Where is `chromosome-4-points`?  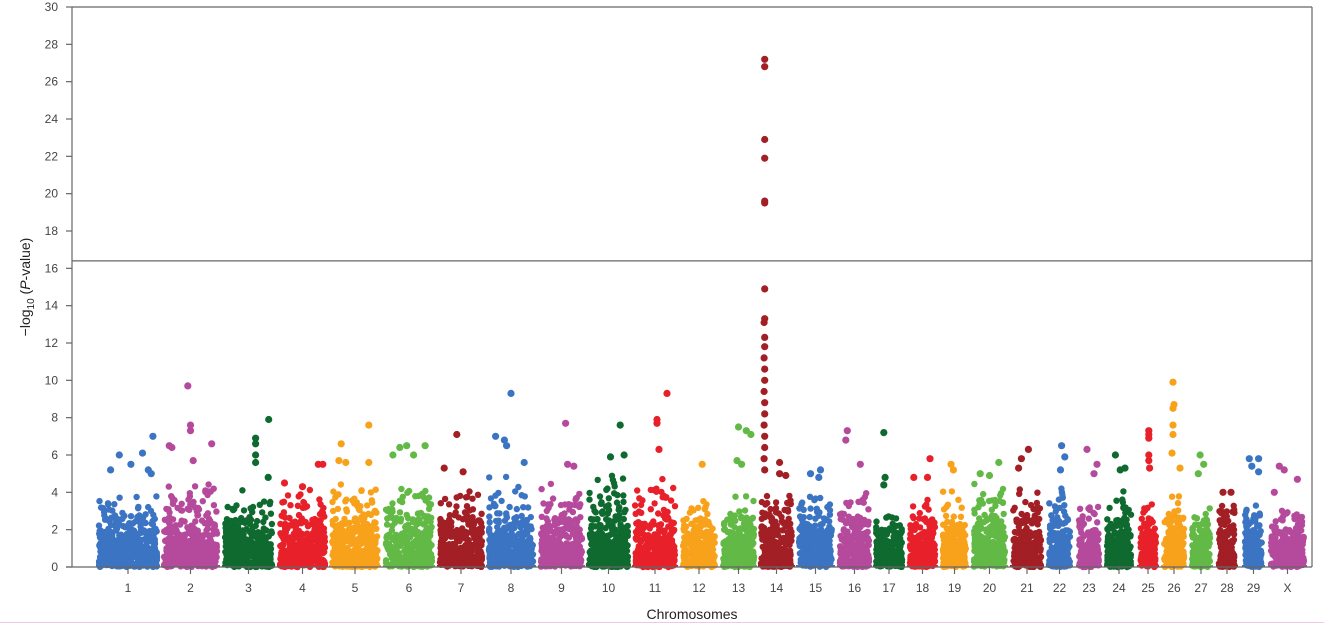 chromosome-4-points is located at coordinates (303, 515).